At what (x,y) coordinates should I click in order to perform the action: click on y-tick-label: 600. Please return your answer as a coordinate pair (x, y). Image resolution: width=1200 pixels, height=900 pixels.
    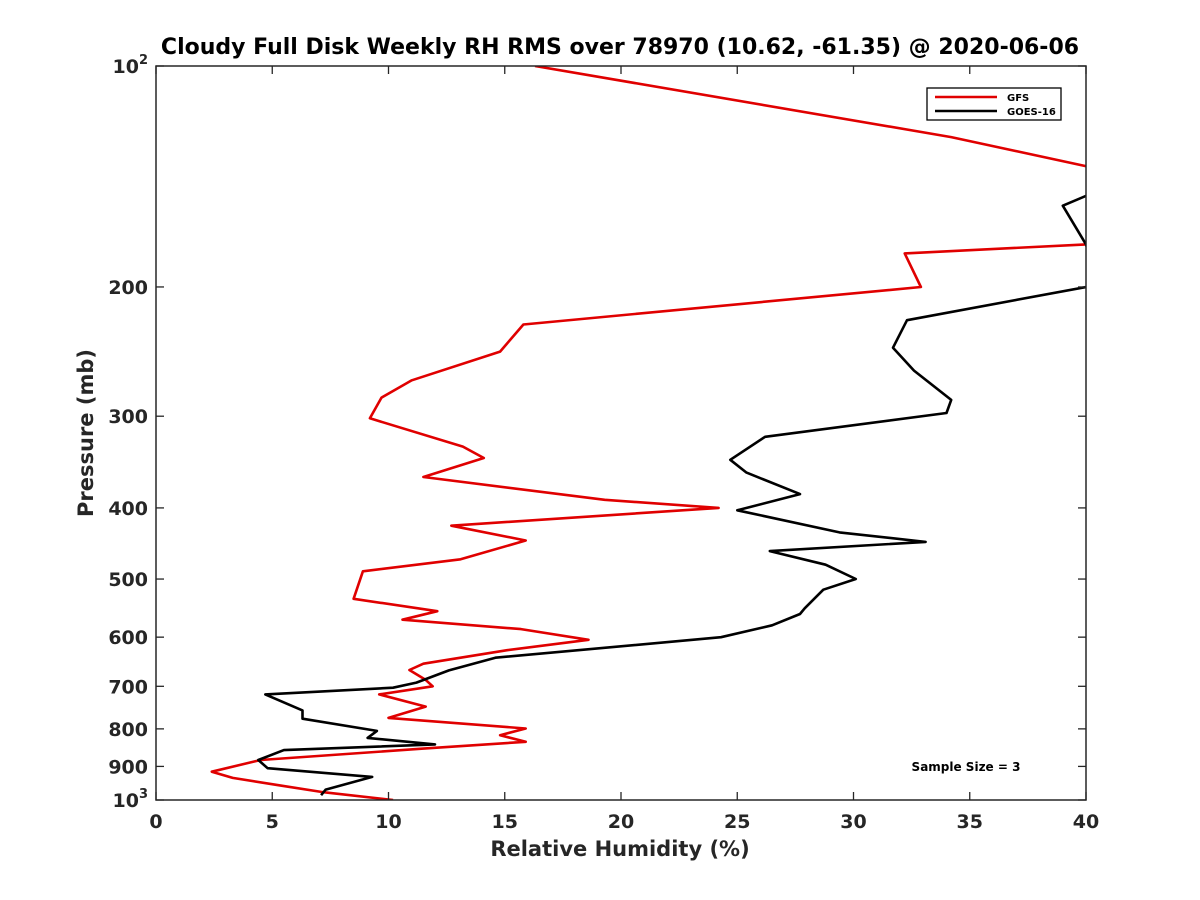
    Looking at the image, I should click on (128, 638).